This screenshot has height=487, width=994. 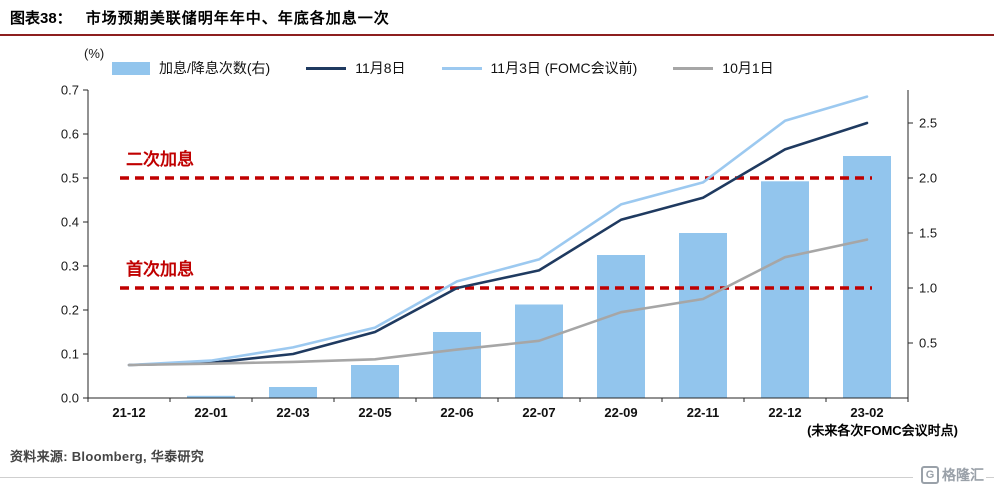 I want to click on left-tick-label: 0.3, so click(x=70, y=266).